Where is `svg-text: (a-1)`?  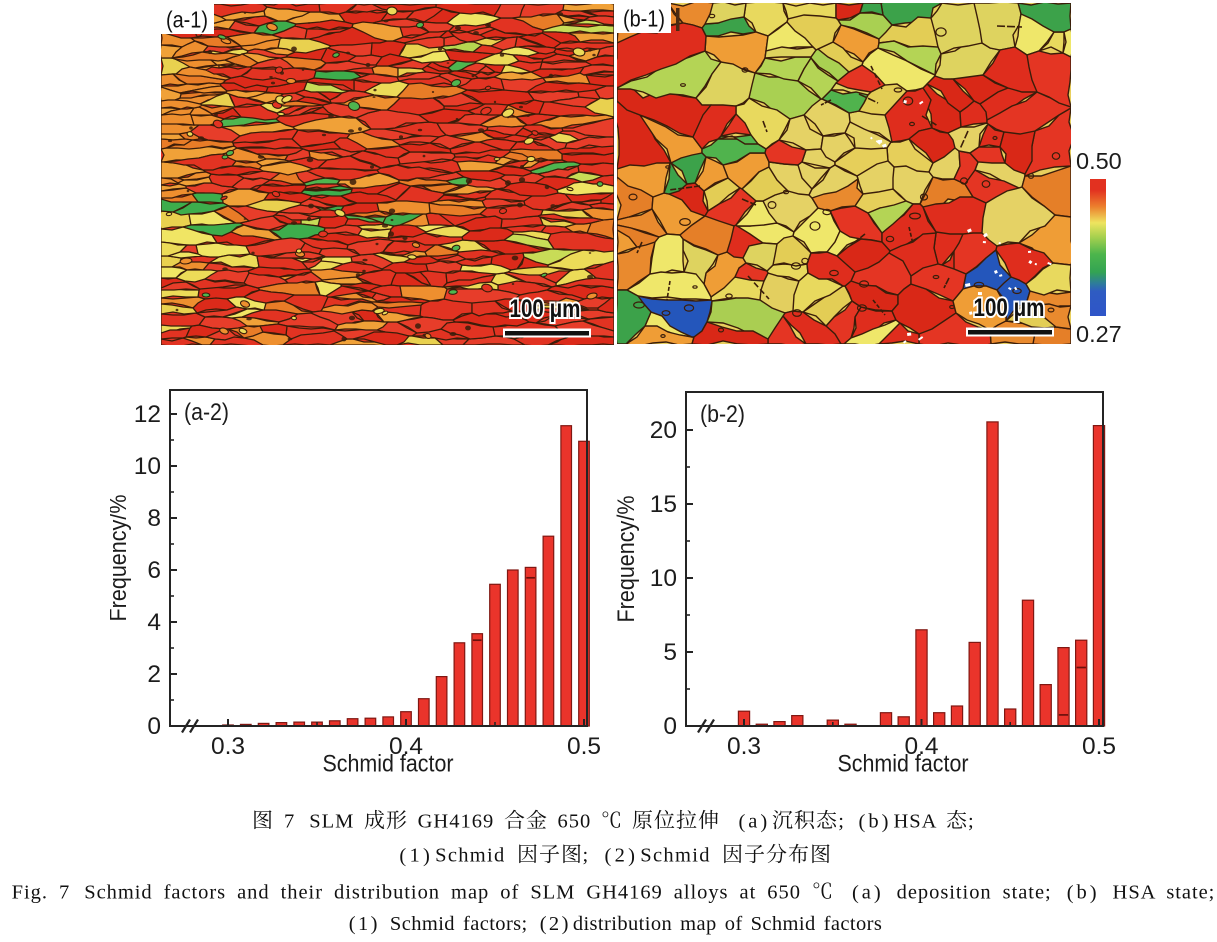
svg-text: (a-1) is located at coordinates (187, 20).